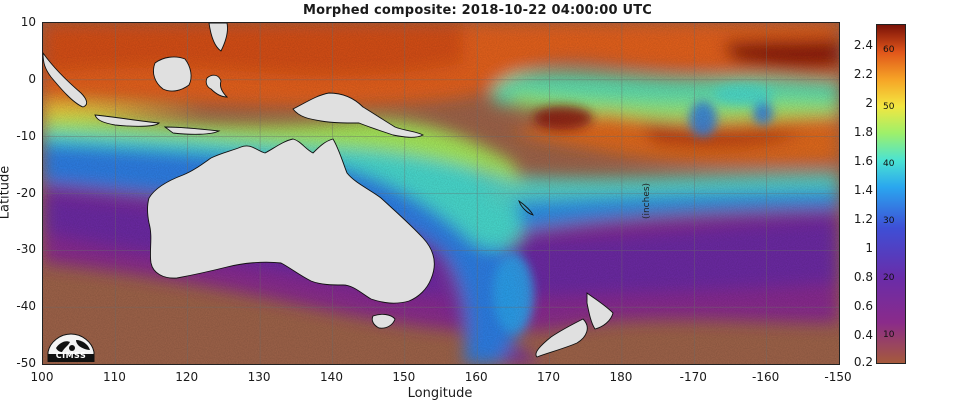 The width and height of the screenshot is (955, 405). What do you see at coordinates (172, 74) in the screenshot?
I see `borneo-shape` at bounding box center [172, 74].